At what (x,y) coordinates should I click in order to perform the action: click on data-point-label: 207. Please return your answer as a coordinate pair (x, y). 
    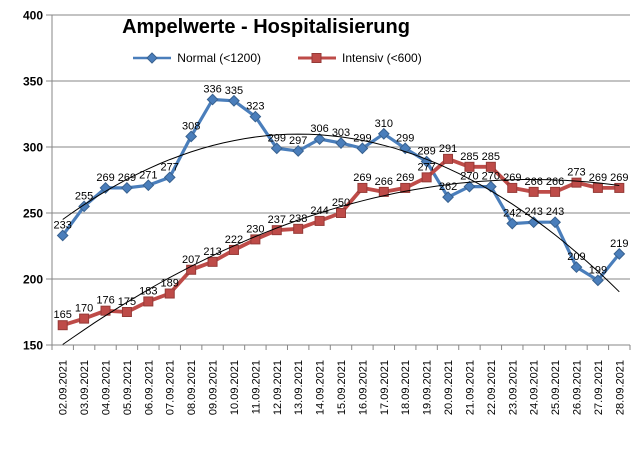
    Looking at the image, I should click on (191, 260).